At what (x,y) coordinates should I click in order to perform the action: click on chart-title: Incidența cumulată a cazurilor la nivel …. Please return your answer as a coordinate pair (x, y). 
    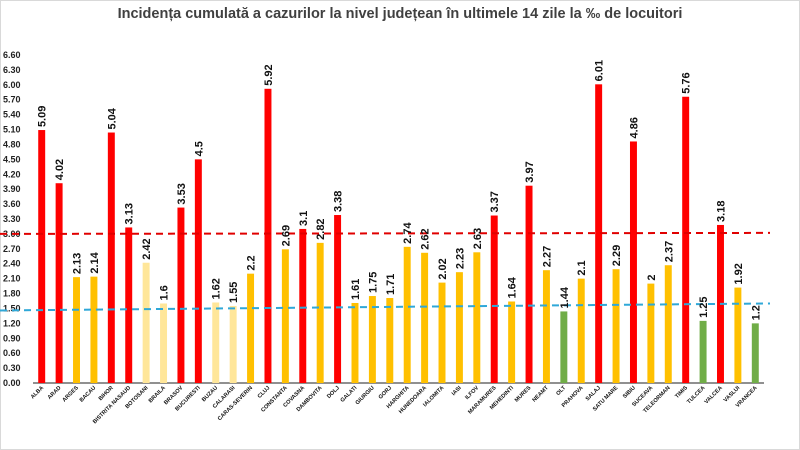
    Looking at the image, I should click on (400, 14).